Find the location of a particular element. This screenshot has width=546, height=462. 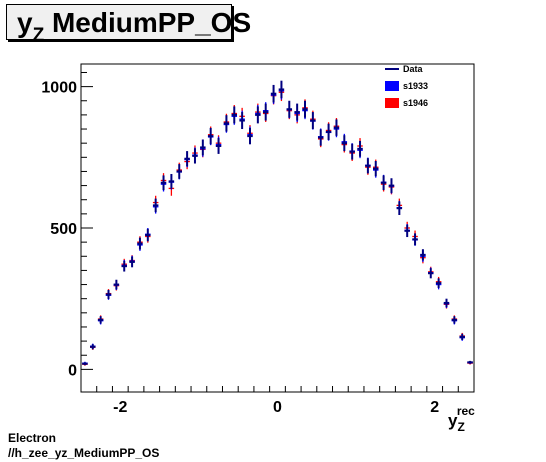

x-tick-label: -2 is located at coordinates (120, 407).